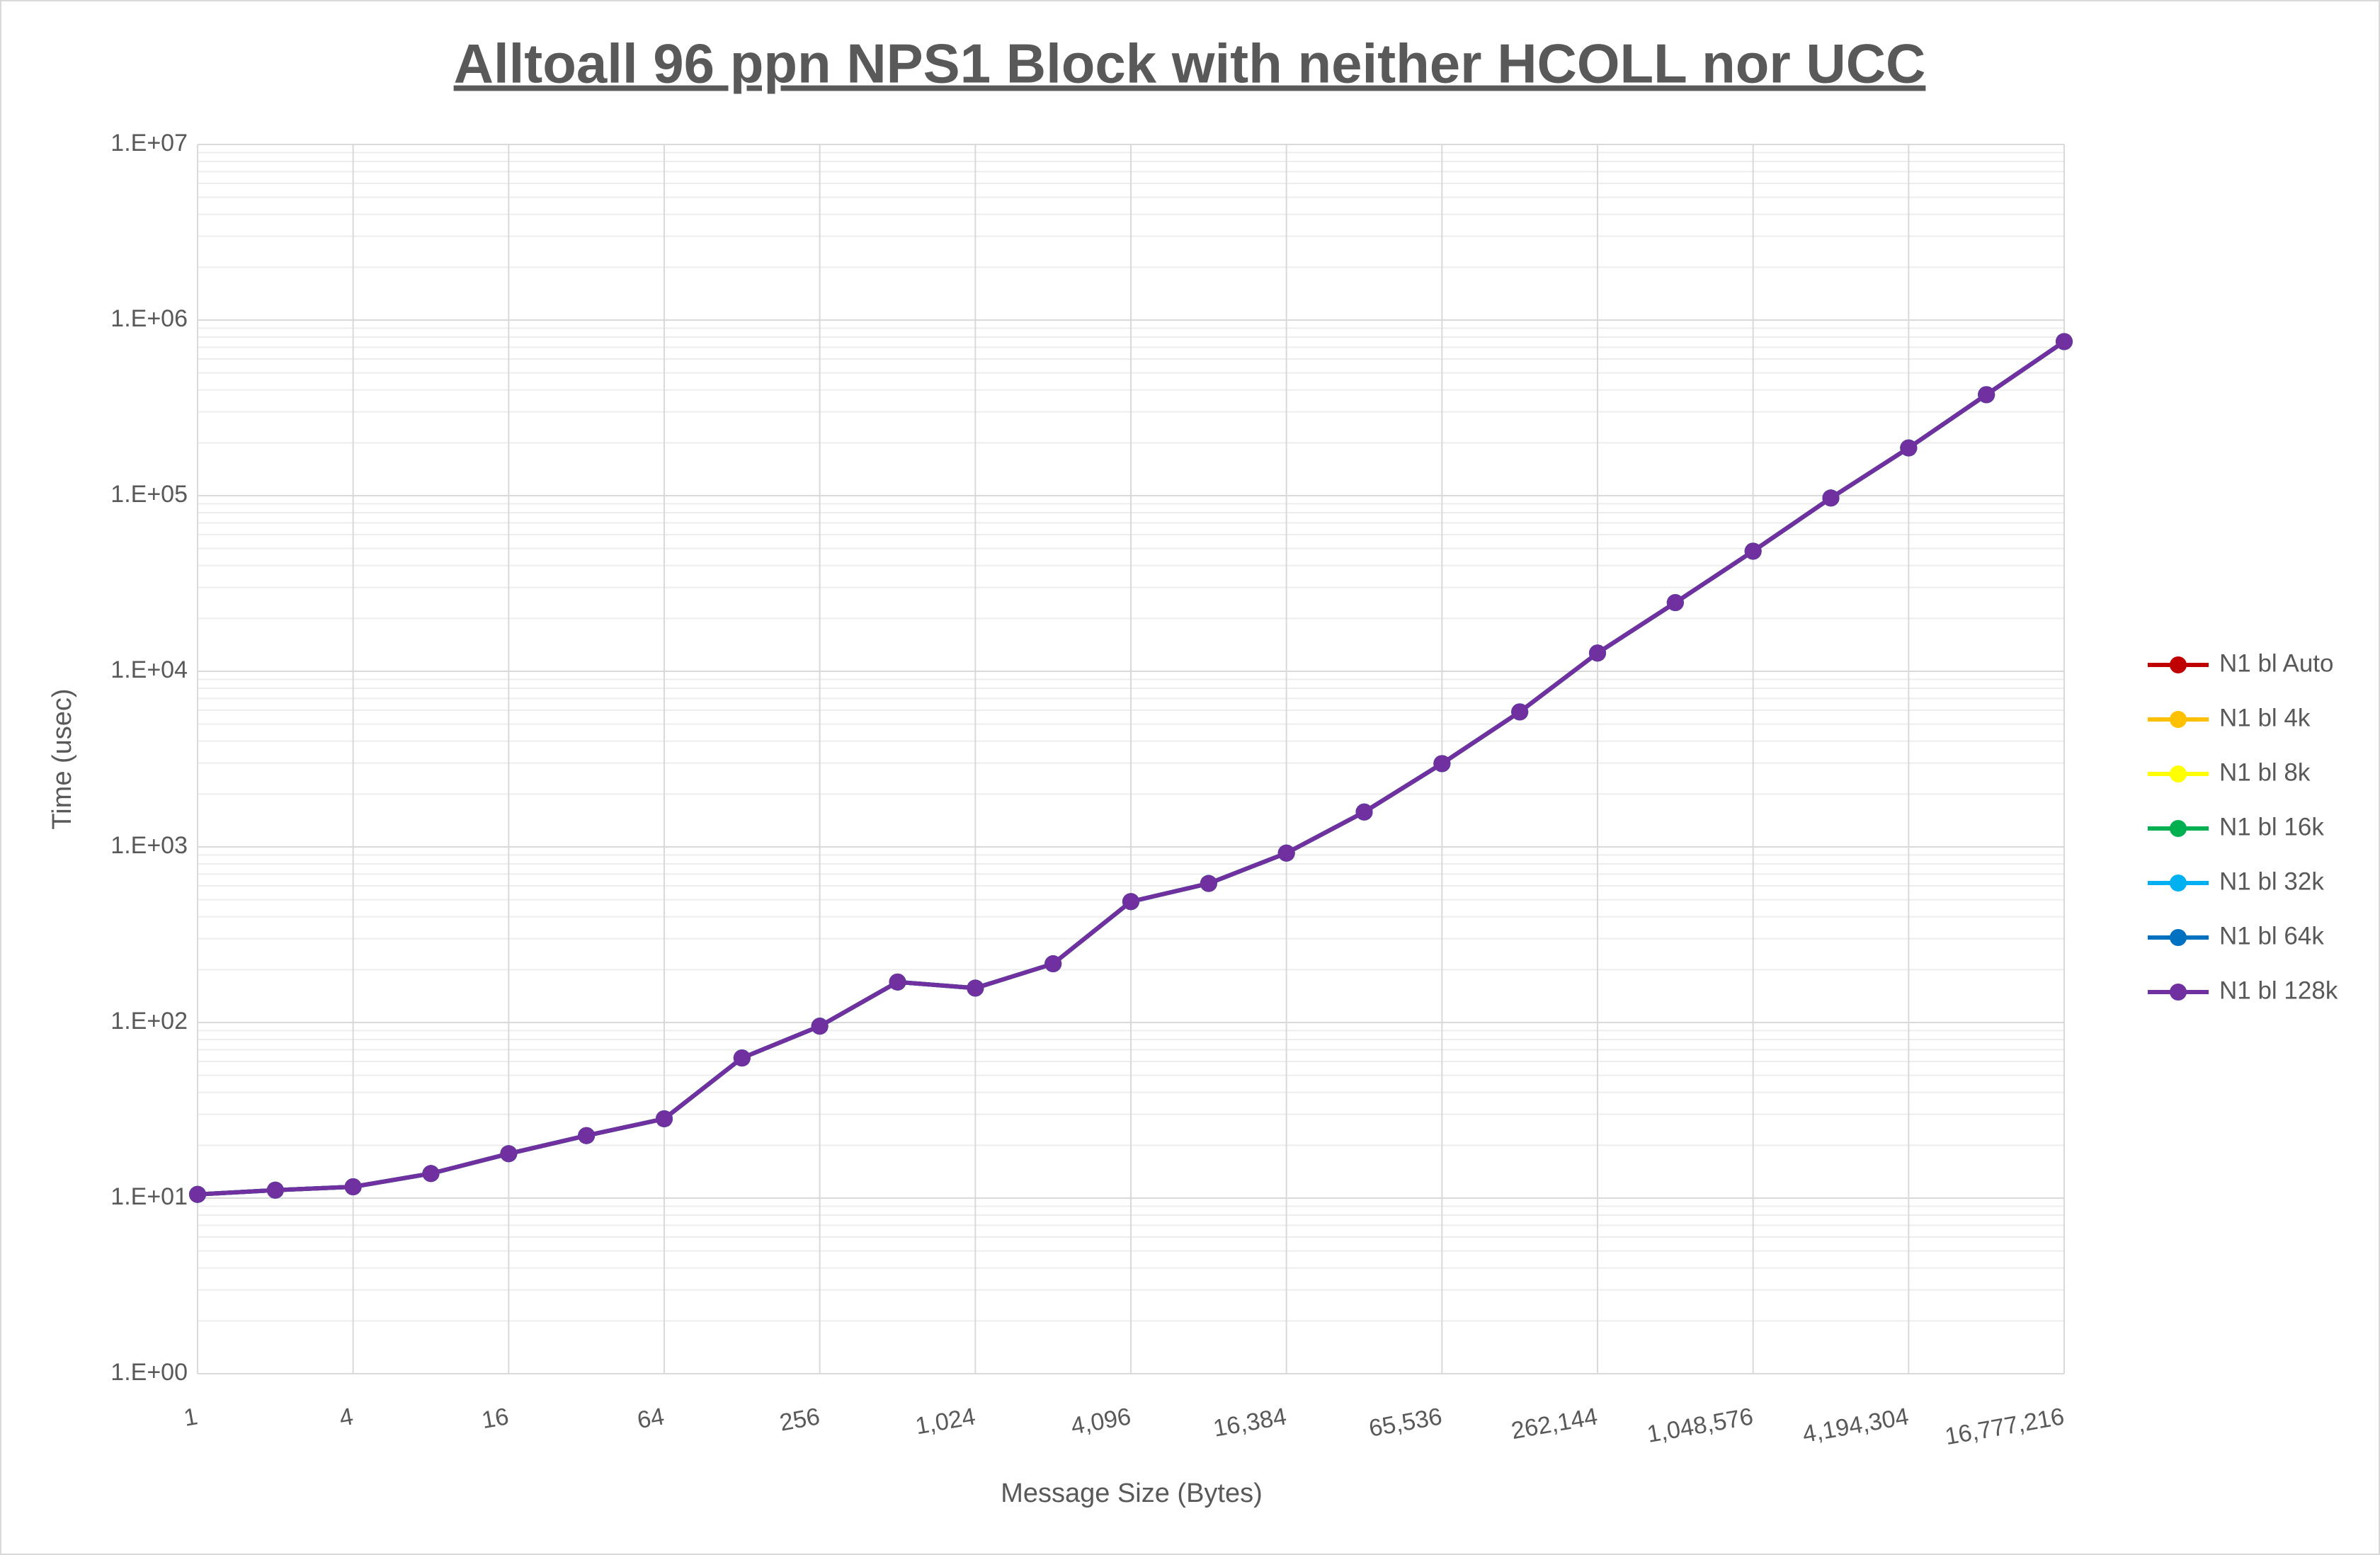 The height and width of the screenshot is (1555, 2380). I want to click on y-axis-title: Time (usec), so click(62, 758).